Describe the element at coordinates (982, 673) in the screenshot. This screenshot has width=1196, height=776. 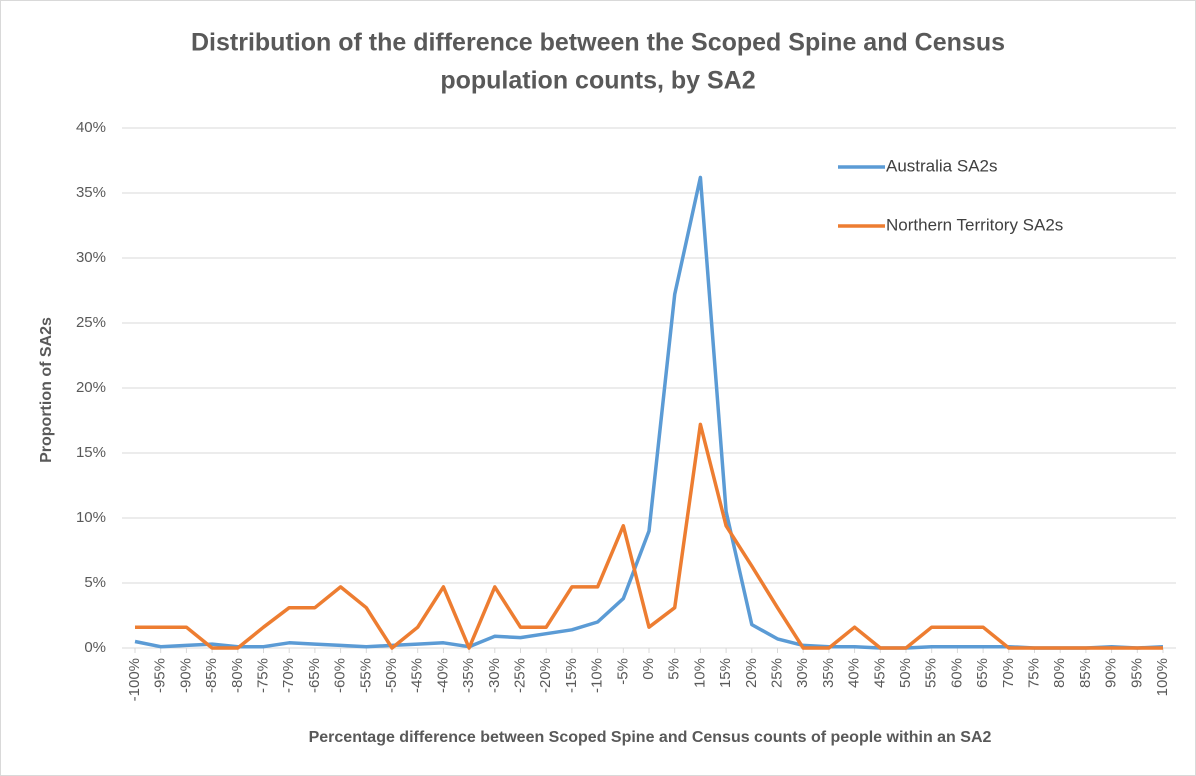
I see `x-tick-label: 65%` at that location.